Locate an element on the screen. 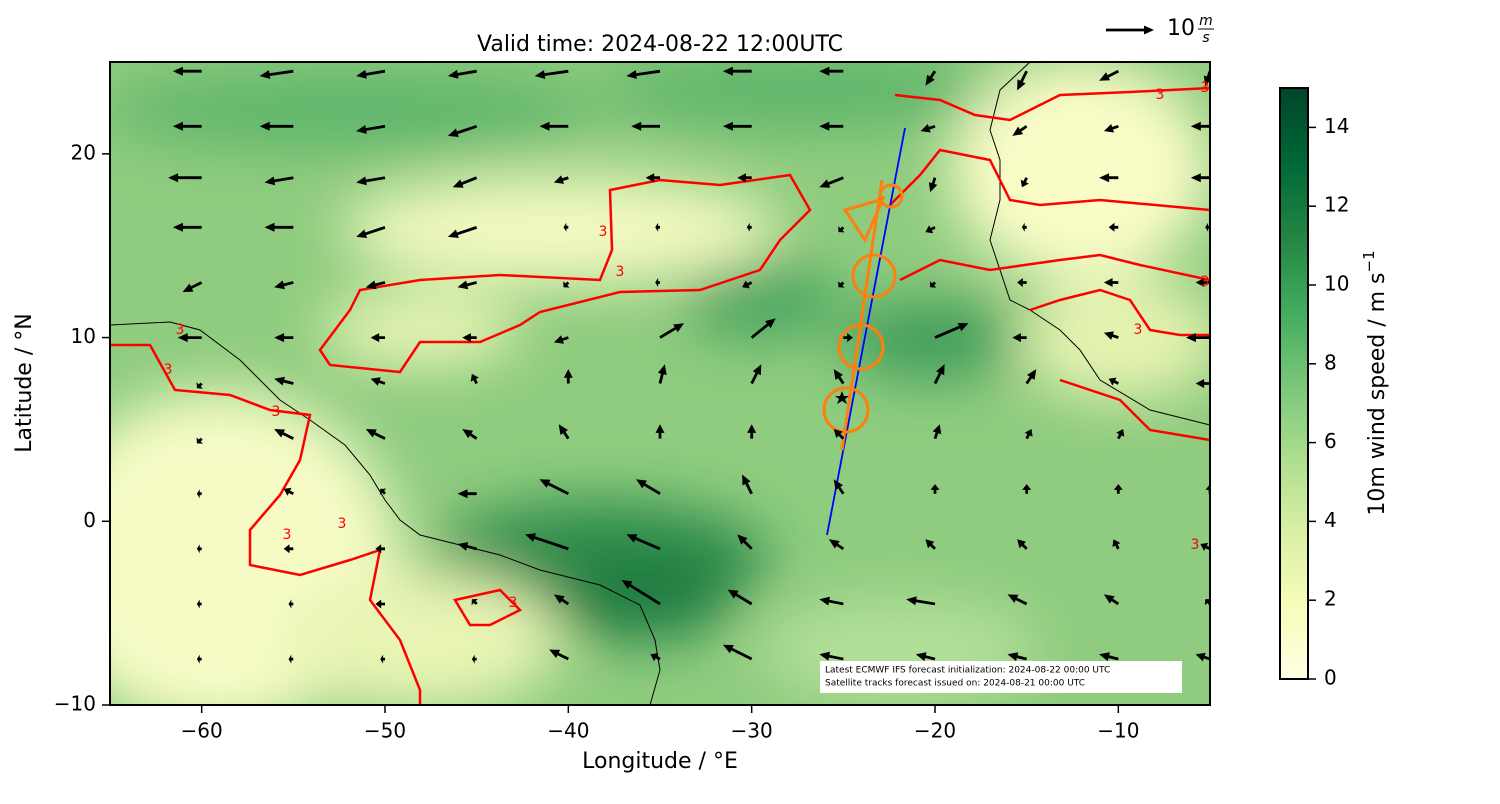 The image size is (1500, 804). y-axis-label: Latitude / °N is located at coordinates (24, 382).